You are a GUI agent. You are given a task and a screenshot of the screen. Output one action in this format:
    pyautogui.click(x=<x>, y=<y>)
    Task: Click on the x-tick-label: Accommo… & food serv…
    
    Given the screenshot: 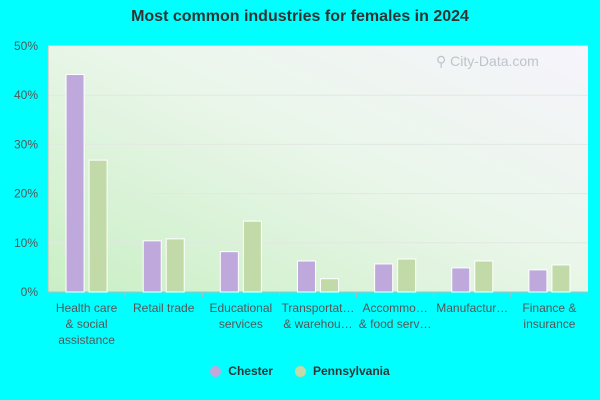 What is the action you would take?
    pyautogui.click(x=395, y=316)
    